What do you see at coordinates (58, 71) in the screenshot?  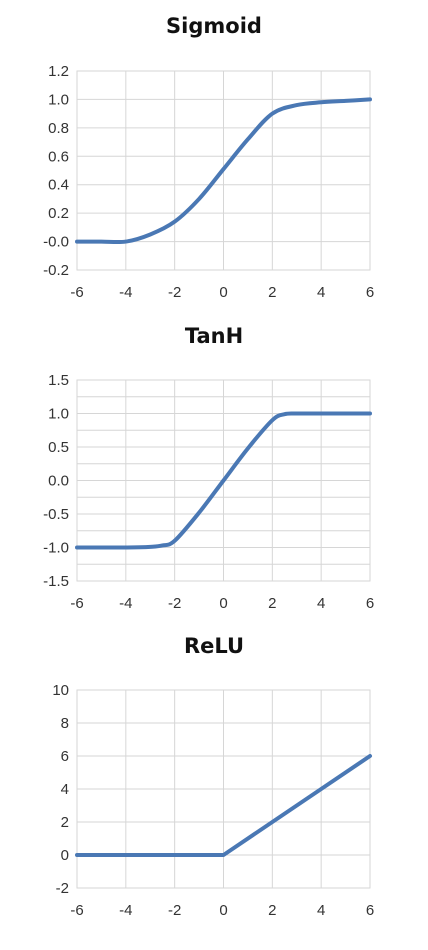 I see `y-tick-label: 1.2` at bounding box center [58, 71].